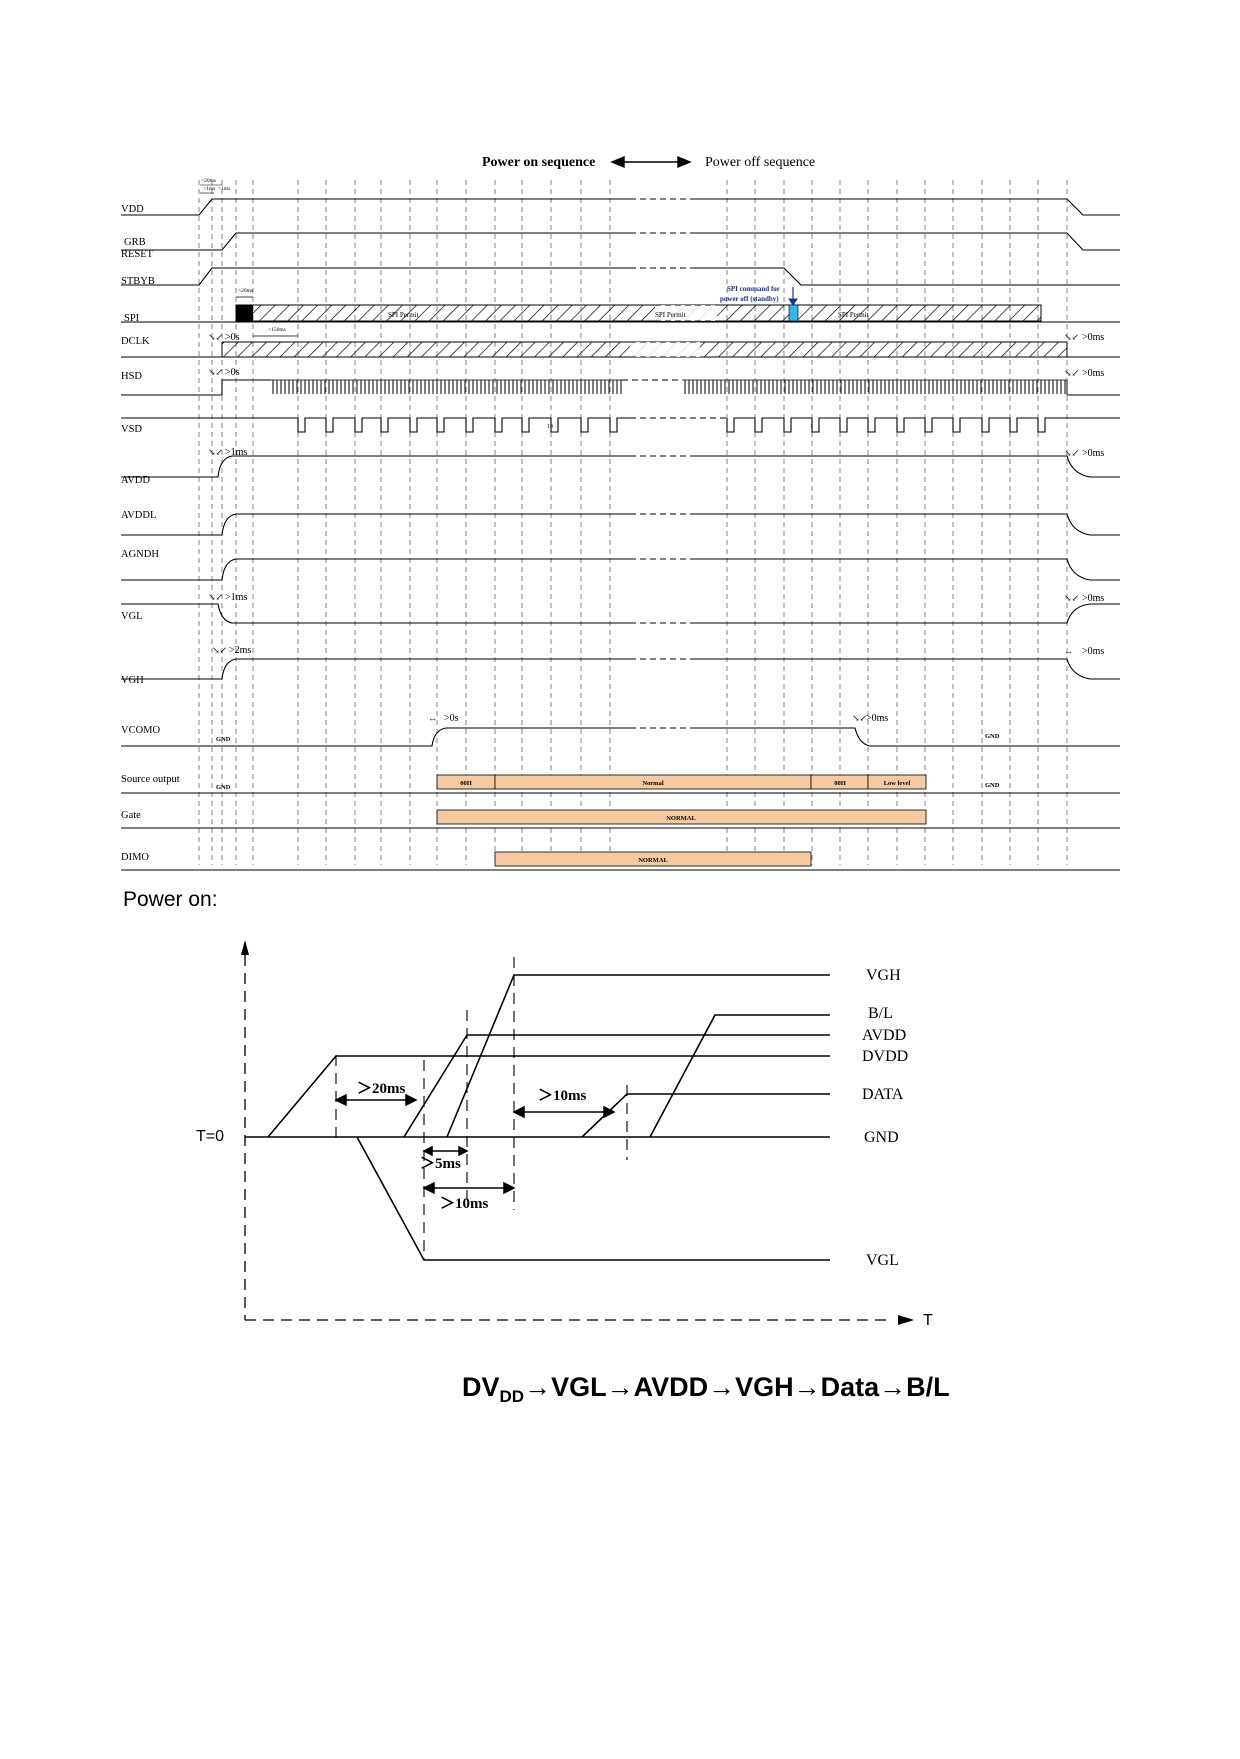 Image resolution: width=1240 pixels, height=1759 pixels. I want to click on vsd-count-1: 10, so click(550, 427).